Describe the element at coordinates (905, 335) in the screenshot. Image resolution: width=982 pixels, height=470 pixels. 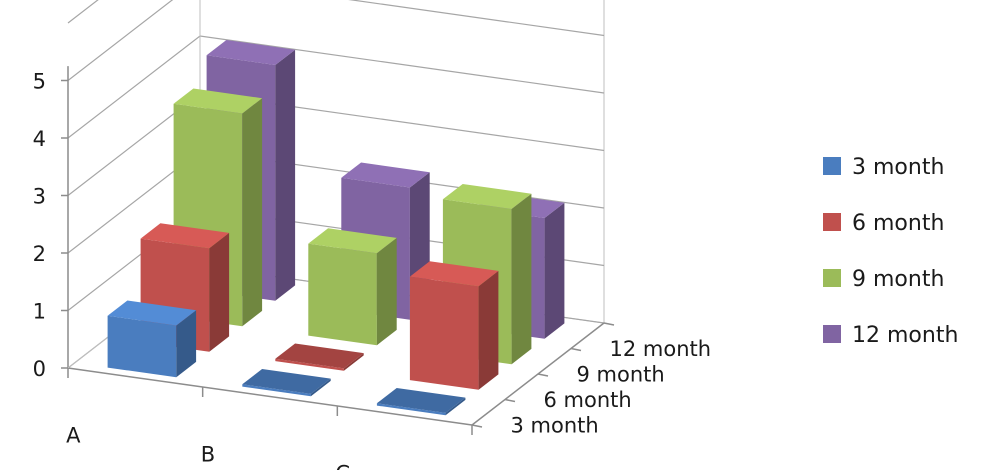
I see `legend-label: 12 month` at that location.